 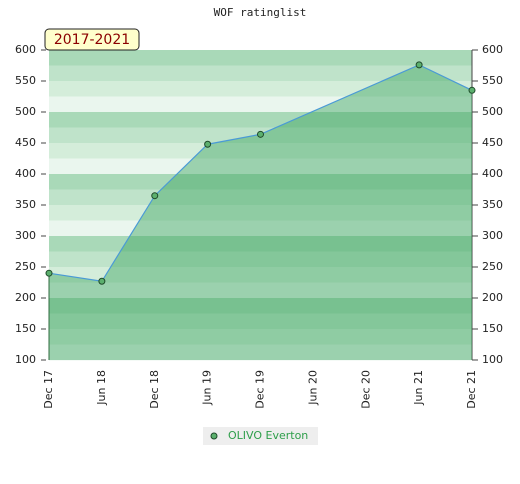 What do you see at coordinates (492, 80) in the screenshot?
I see `y2-tick-label: 550` at bounding box center [492, 80].